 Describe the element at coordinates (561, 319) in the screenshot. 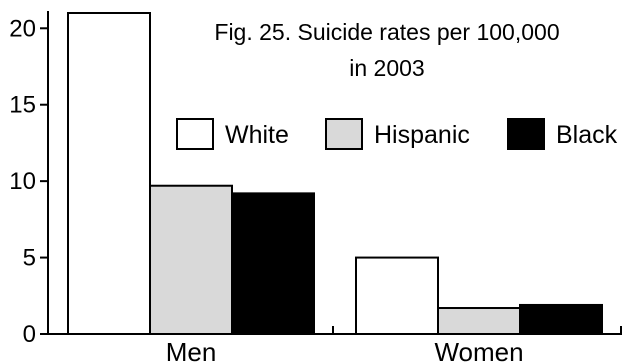

I see `bar-women-black` at that location.